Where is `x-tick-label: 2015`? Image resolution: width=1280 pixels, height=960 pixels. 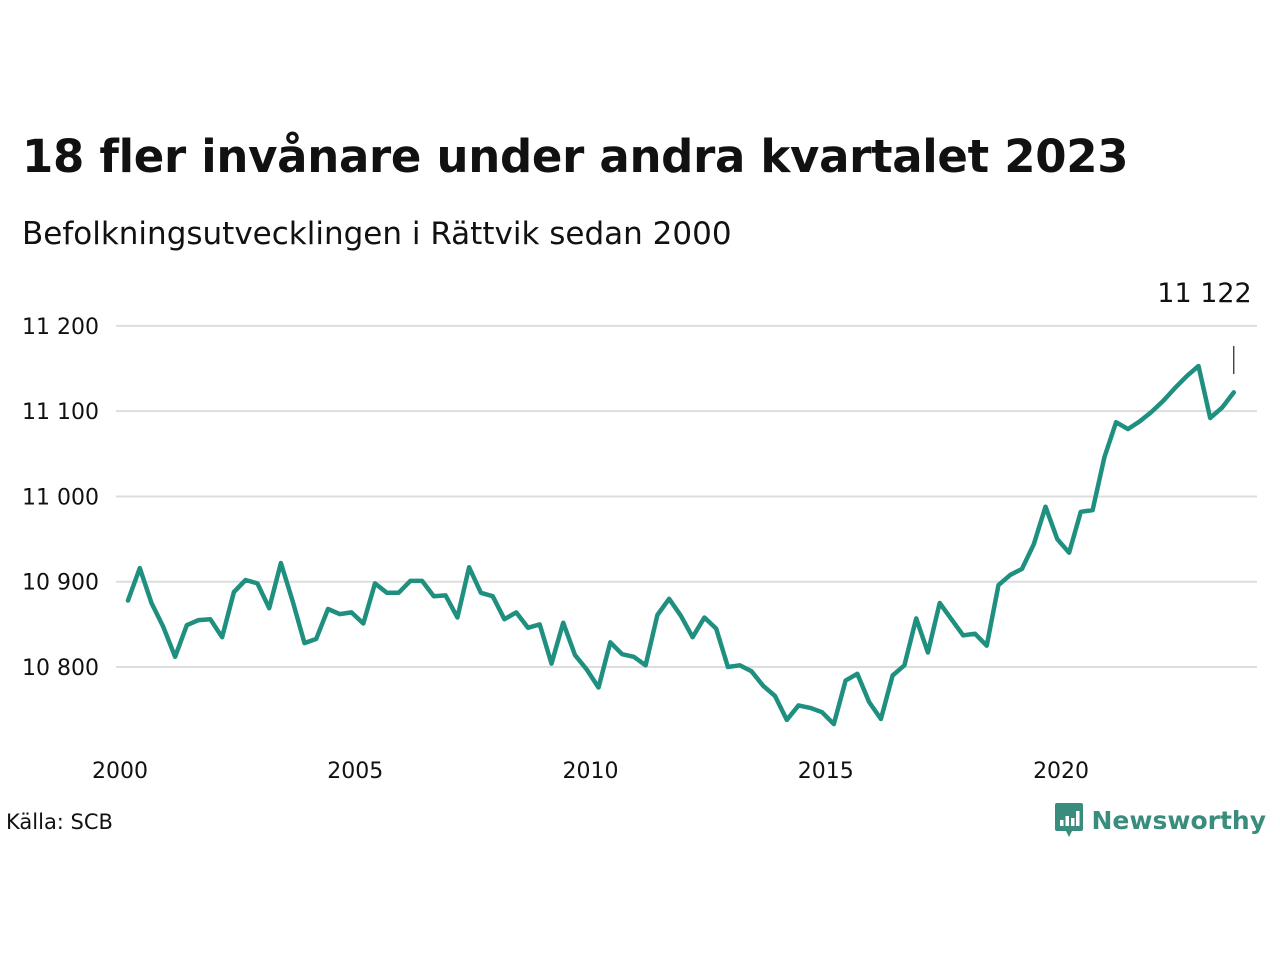 x-tick-label: 2015 is located at coordinates (826, 771).